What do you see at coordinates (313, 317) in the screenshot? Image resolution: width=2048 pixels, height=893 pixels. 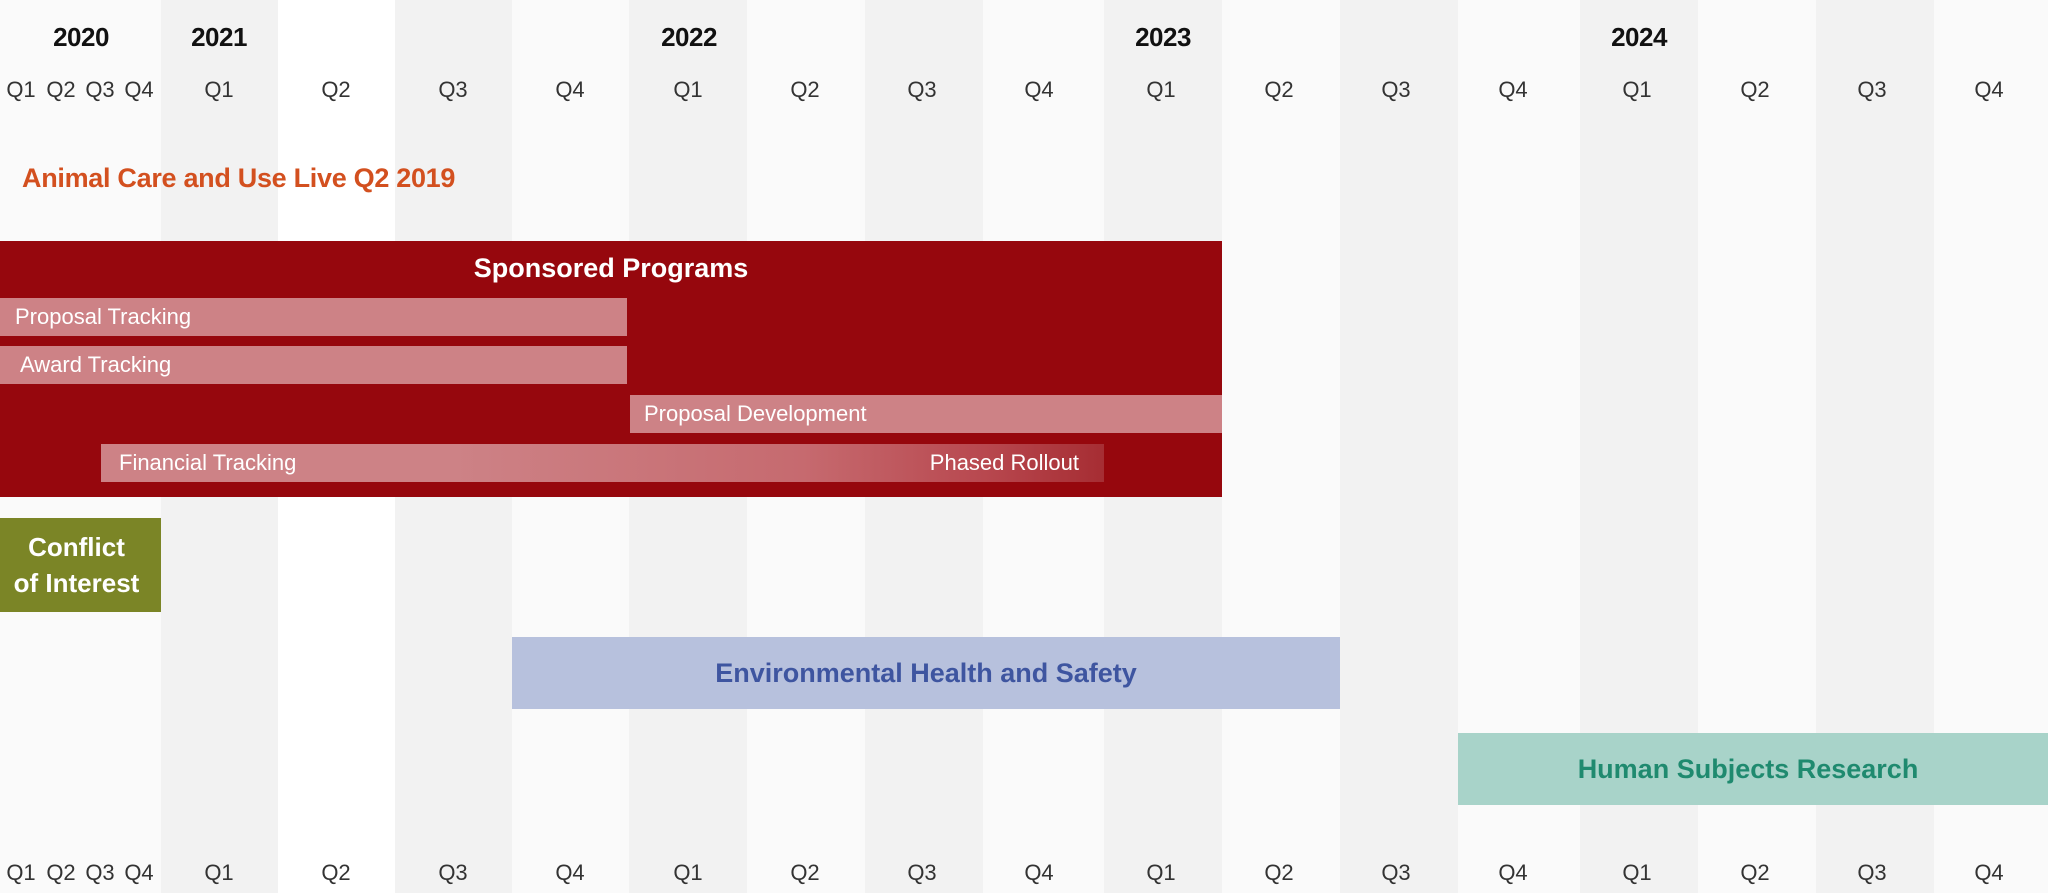 I see `proposal-tracking-bar: Proposal Tracking` at bounding box center [313, 317].